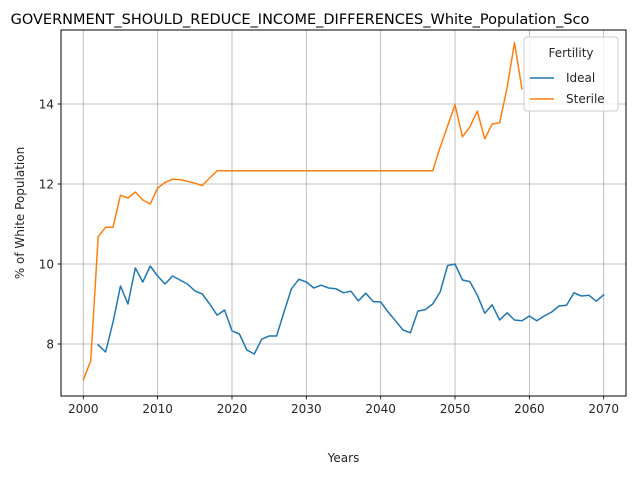  Describe the element at coordinates (343, 458) in the screenshot. I see `x-axis-label: Years` at that location.